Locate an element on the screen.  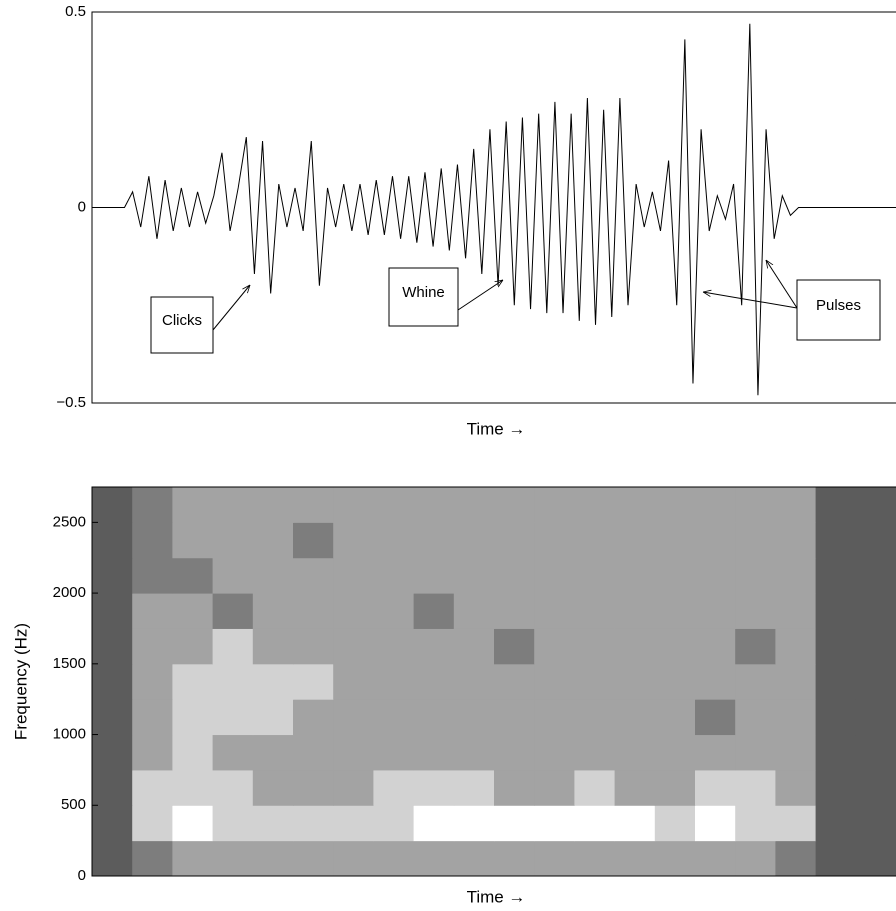
y-tick-label: 0.5 is located at coordinates (75, 11).